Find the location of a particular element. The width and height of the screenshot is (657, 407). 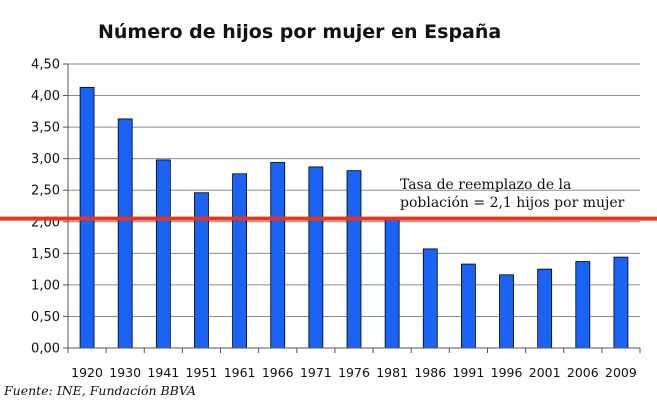

y-tick-label: 0,00 is located at coordinates (45, 349).